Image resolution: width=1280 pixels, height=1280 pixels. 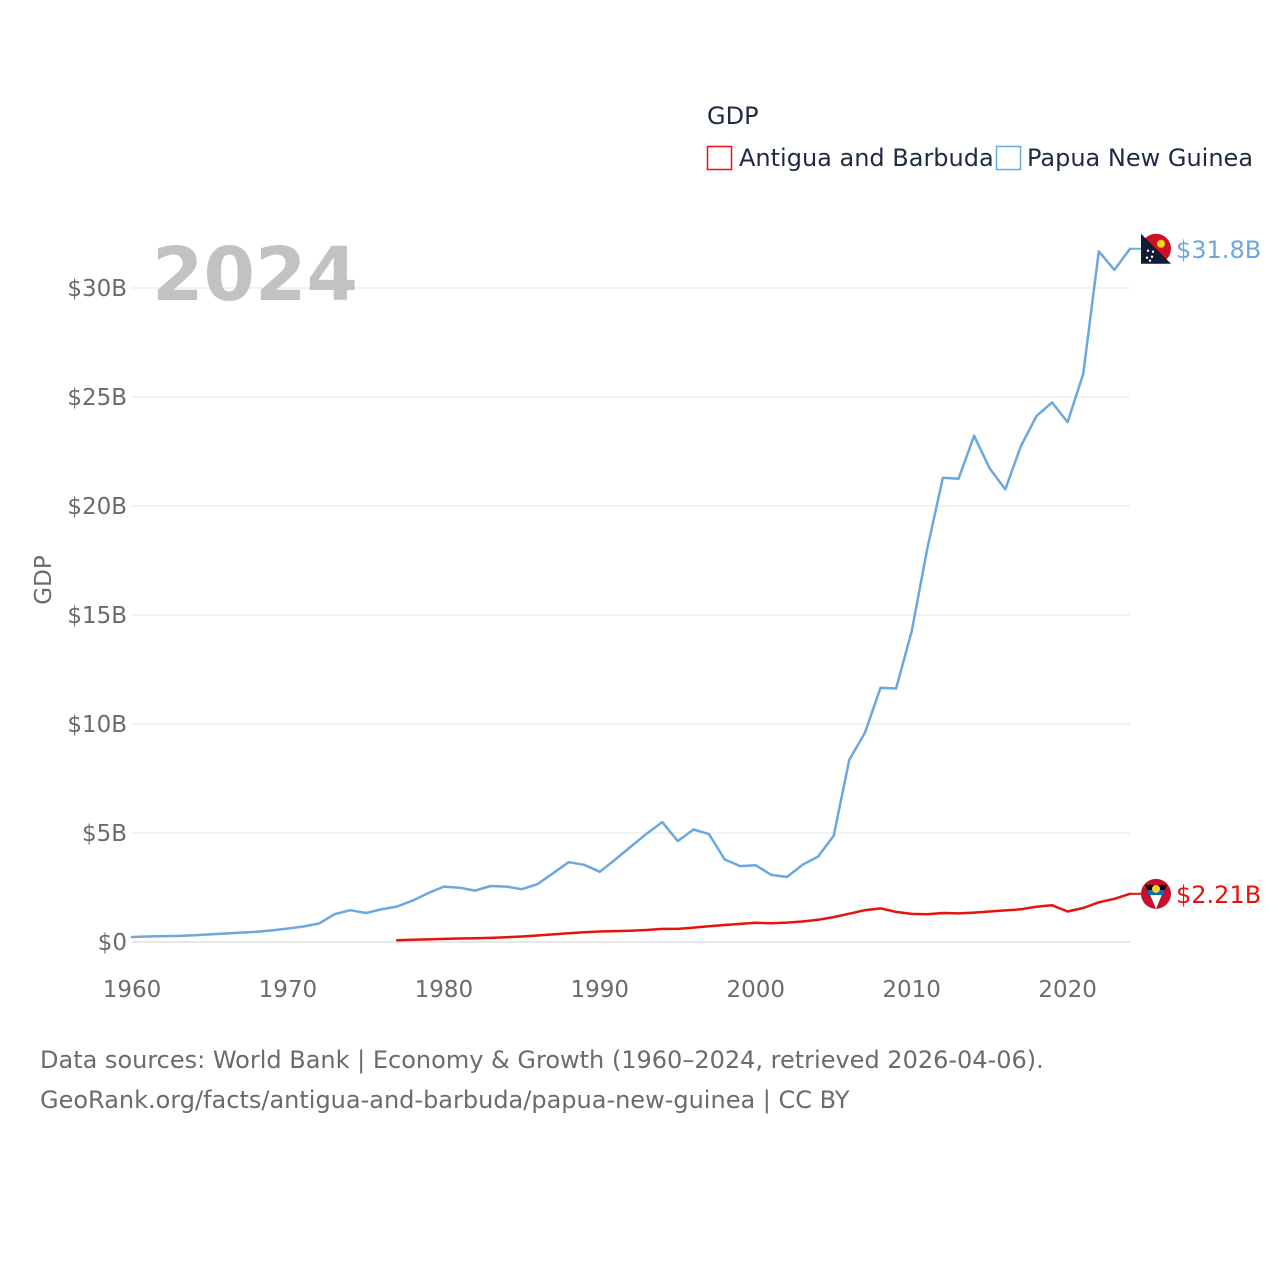 I want to click on x-tick-label: 1970, so click(x=288, y=990).